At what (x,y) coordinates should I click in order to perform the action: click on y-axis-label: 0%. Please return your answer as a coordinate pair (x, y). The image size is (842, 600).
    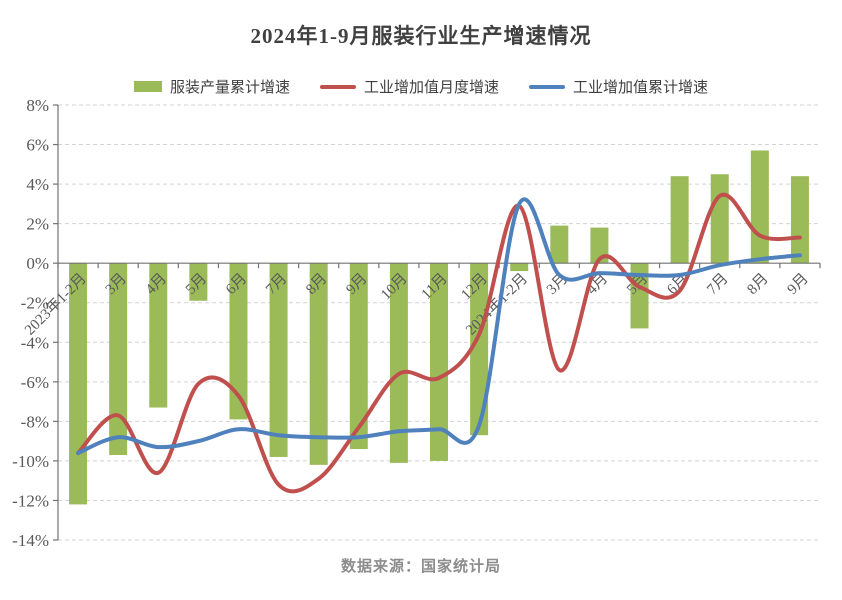
    Looking at the image, I should click on (37, 263).